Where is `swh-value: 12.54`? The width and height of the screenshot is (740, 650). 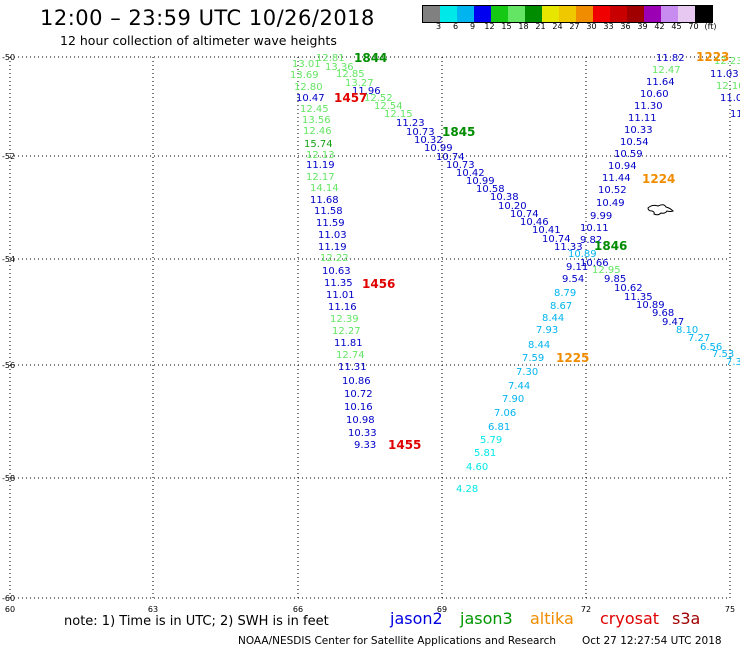 swh-value: 12.54 is located at coordinates (388, 106).